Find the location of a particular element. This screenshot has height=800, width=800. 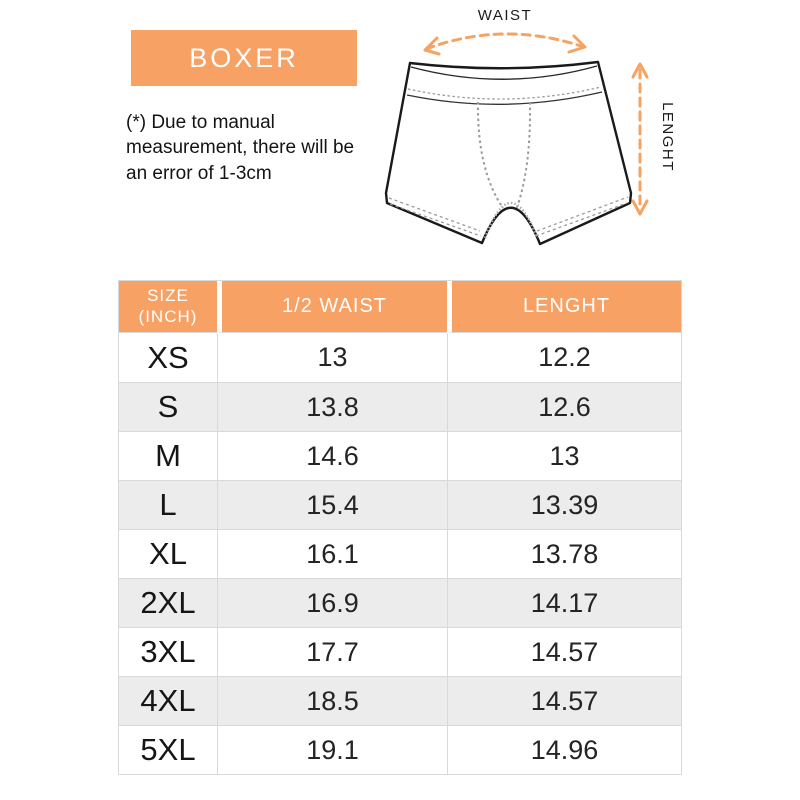

table-row: XS 13 12.2 is located at coordinates (400, 357).